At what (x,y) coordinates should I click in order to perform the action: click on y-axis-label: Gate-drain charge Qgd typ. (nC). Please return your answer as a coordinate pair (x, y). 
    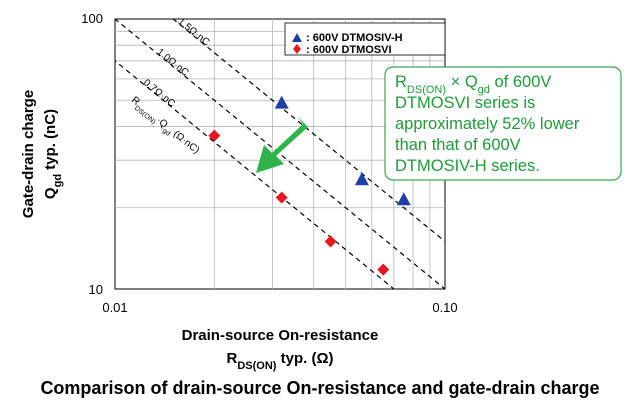
    Looking at the image, I should click on (42, 154).